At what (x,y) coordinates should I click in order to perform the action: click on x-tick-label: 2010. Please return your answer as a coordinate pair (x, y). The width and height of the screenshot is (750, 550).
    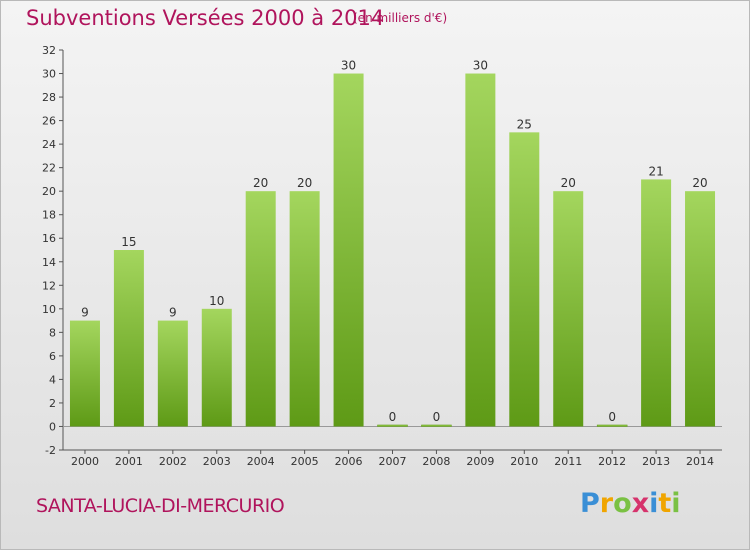
    Looking at the image, I should click on (524, 461).